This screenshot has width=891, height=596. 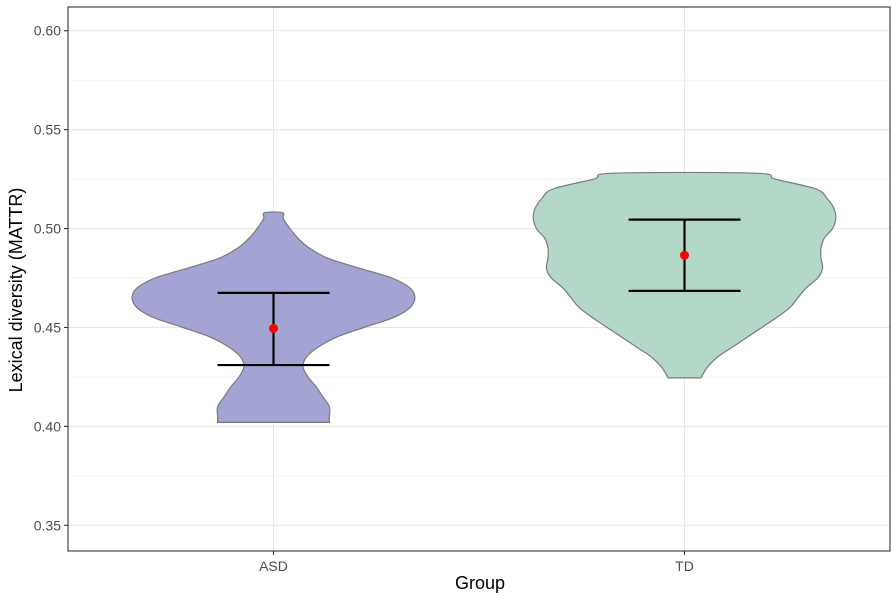 I want to click on y-axis: 0.35 0.40 0.45 0.50 0.55 0.60, so click(x=51, y=278).